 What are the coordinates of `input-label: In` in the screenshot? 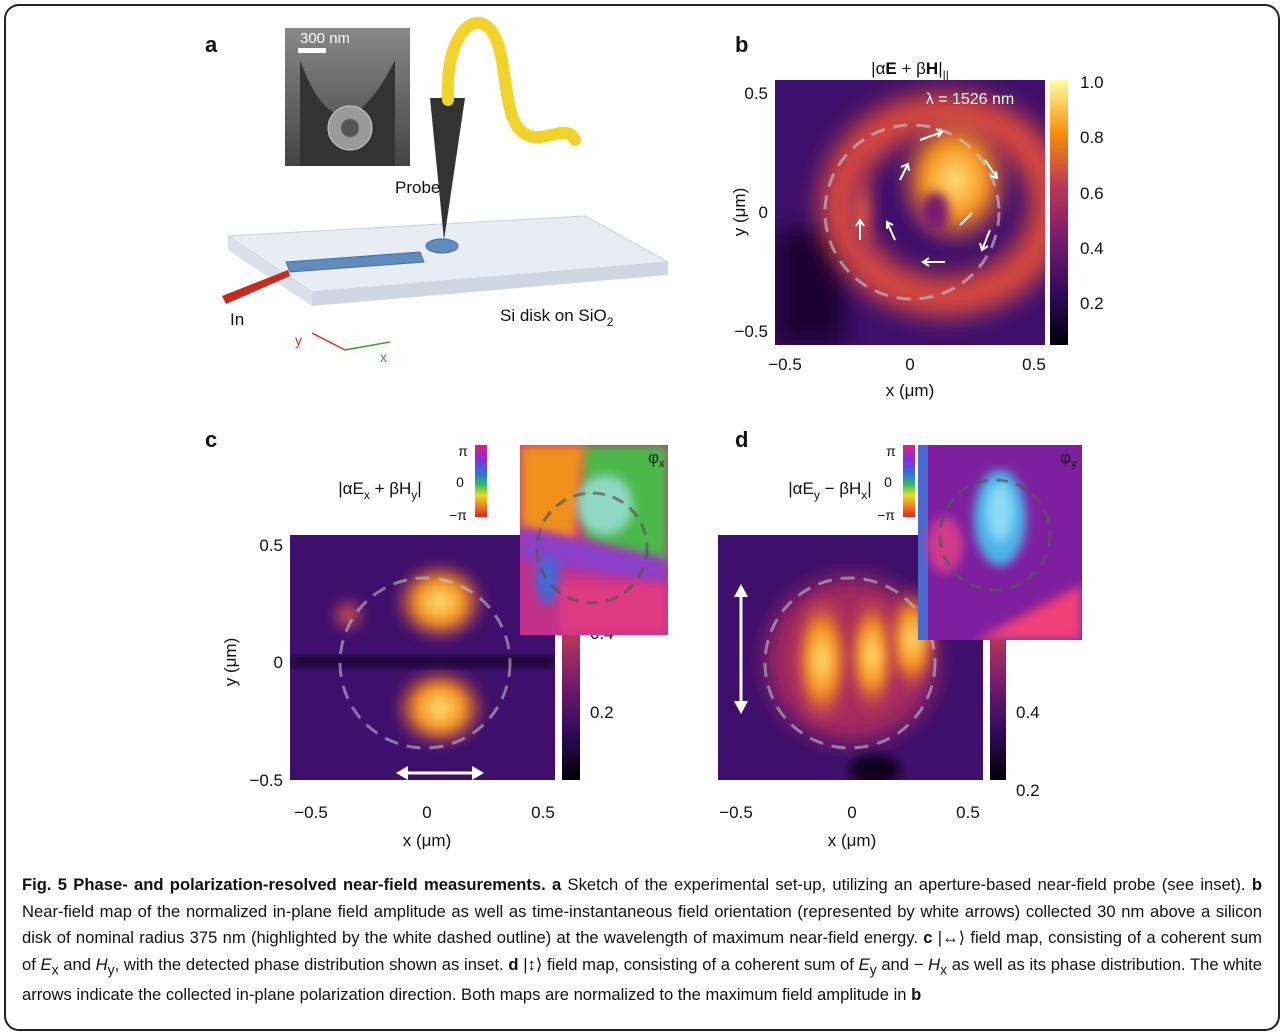 It's located at (237, 319).